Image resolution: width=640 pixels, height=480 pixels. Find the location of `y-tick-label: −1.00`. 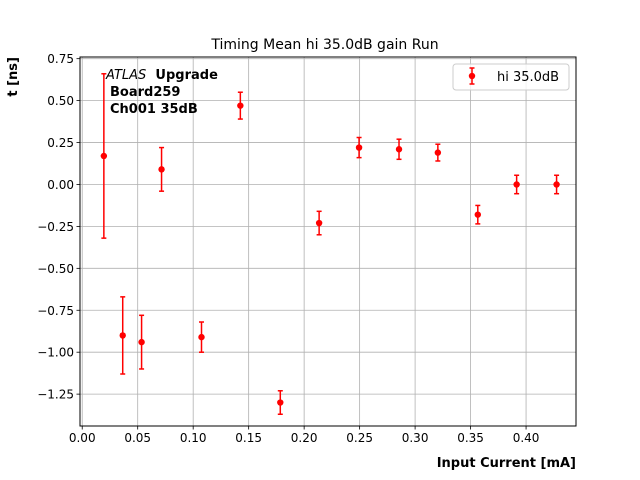

y-tick-label: −1.00 is located at coordinates (55, 353).